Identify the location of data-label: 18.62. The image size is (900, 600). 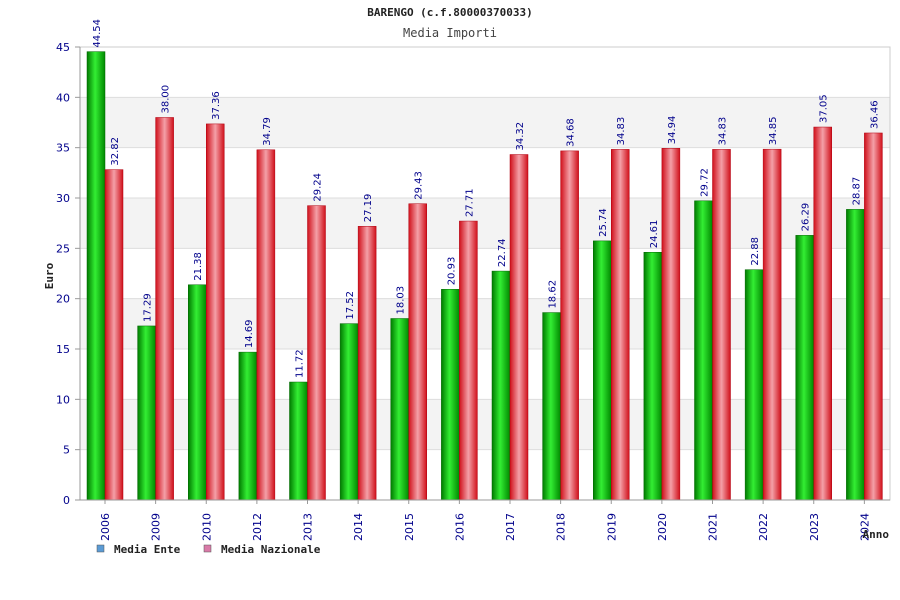
(553, 294).